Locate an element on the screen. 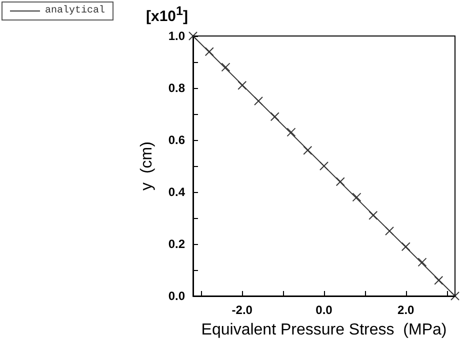  y-tick-label: 0.0 is located at coordinates (177, 296).